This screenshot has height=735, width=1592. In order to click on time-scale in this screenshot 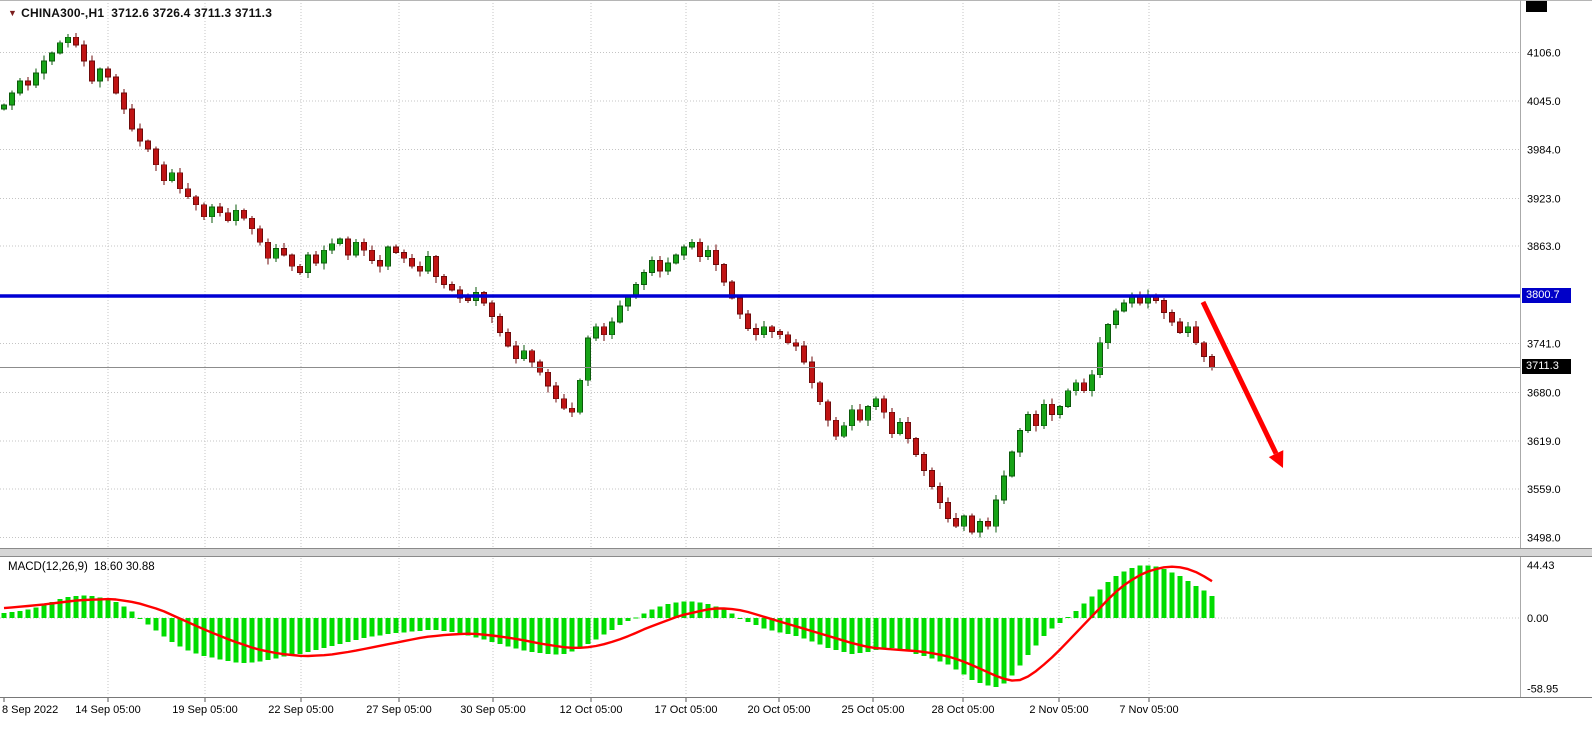, I will do `click(796, 716)`.